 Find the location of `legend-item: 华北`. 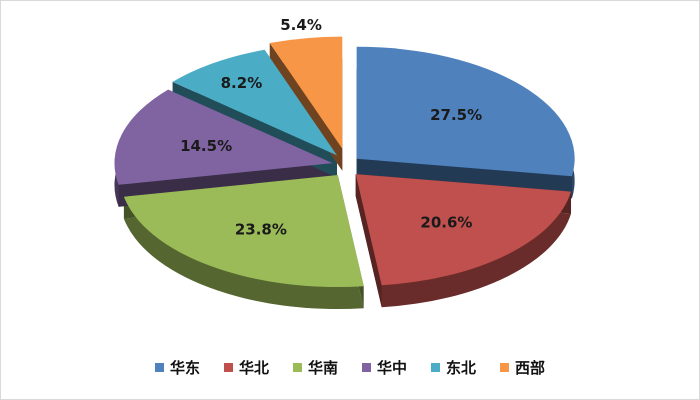

legend-item: 华北 is located at coordinates (246, 367).